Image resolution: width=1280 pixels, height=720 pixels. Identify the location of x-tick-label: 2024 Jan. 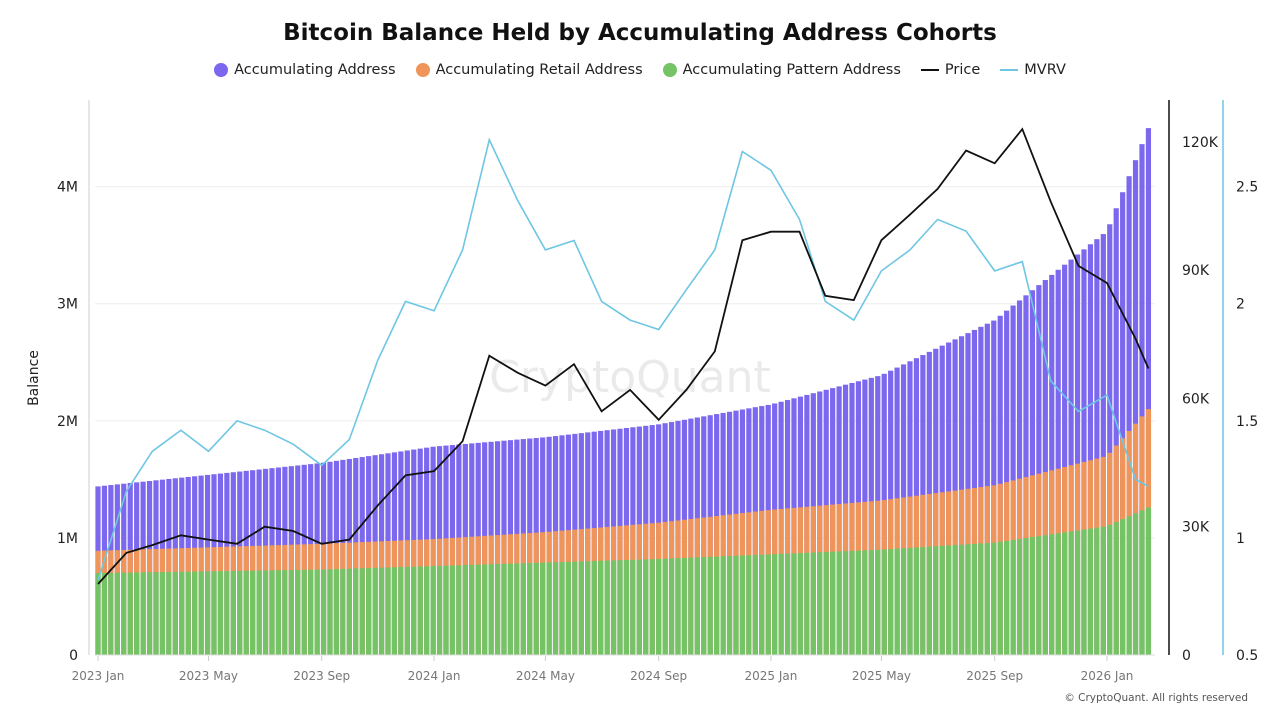
(434, 676).